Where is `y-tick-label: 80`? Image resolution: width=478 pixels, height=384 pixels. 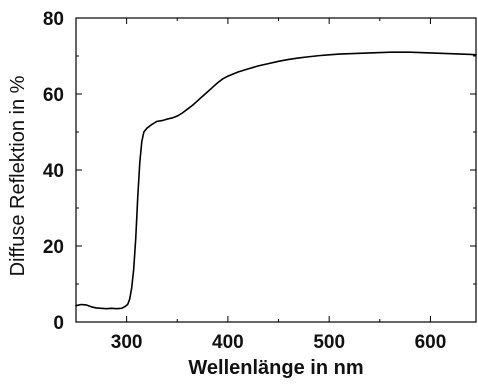 y-tick-label: 80 is located at coordinates (53, 19).